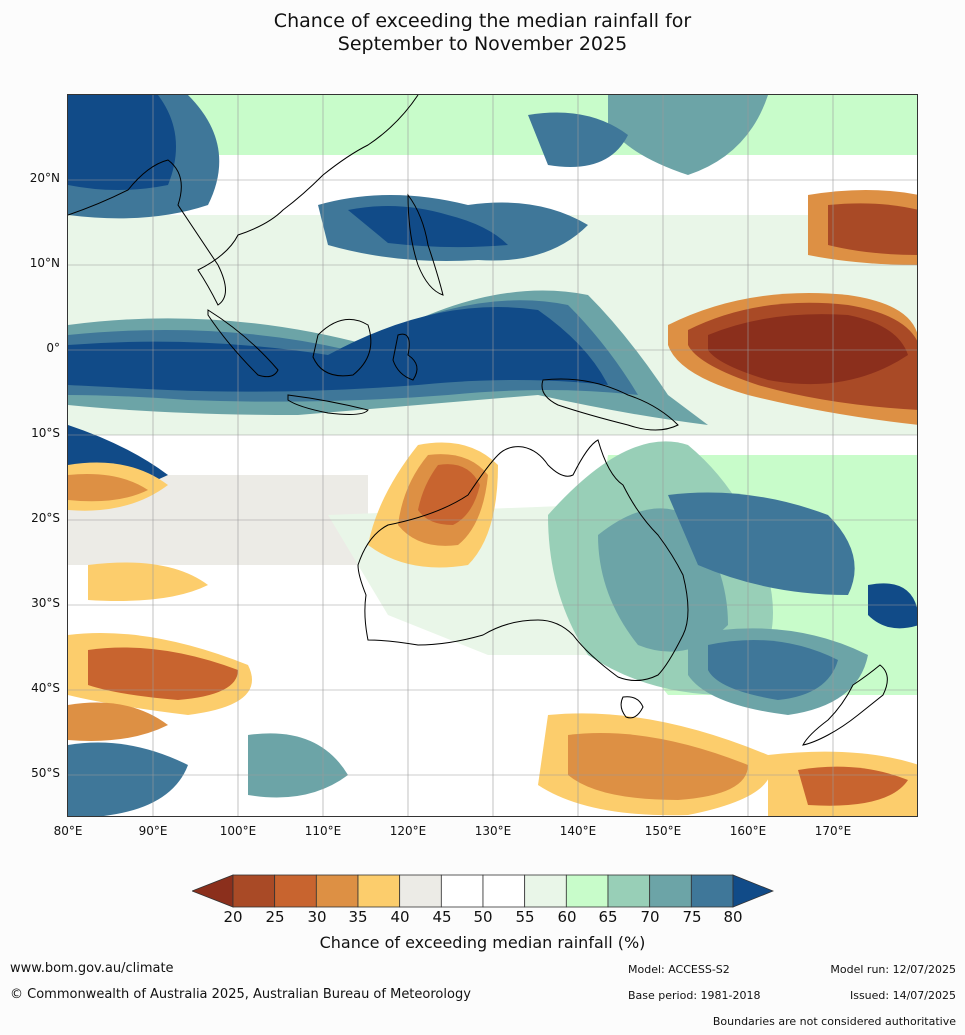  Describe the element at coordinates (632, 707) in the screenshot. I see `tasmania-coast` at that location.